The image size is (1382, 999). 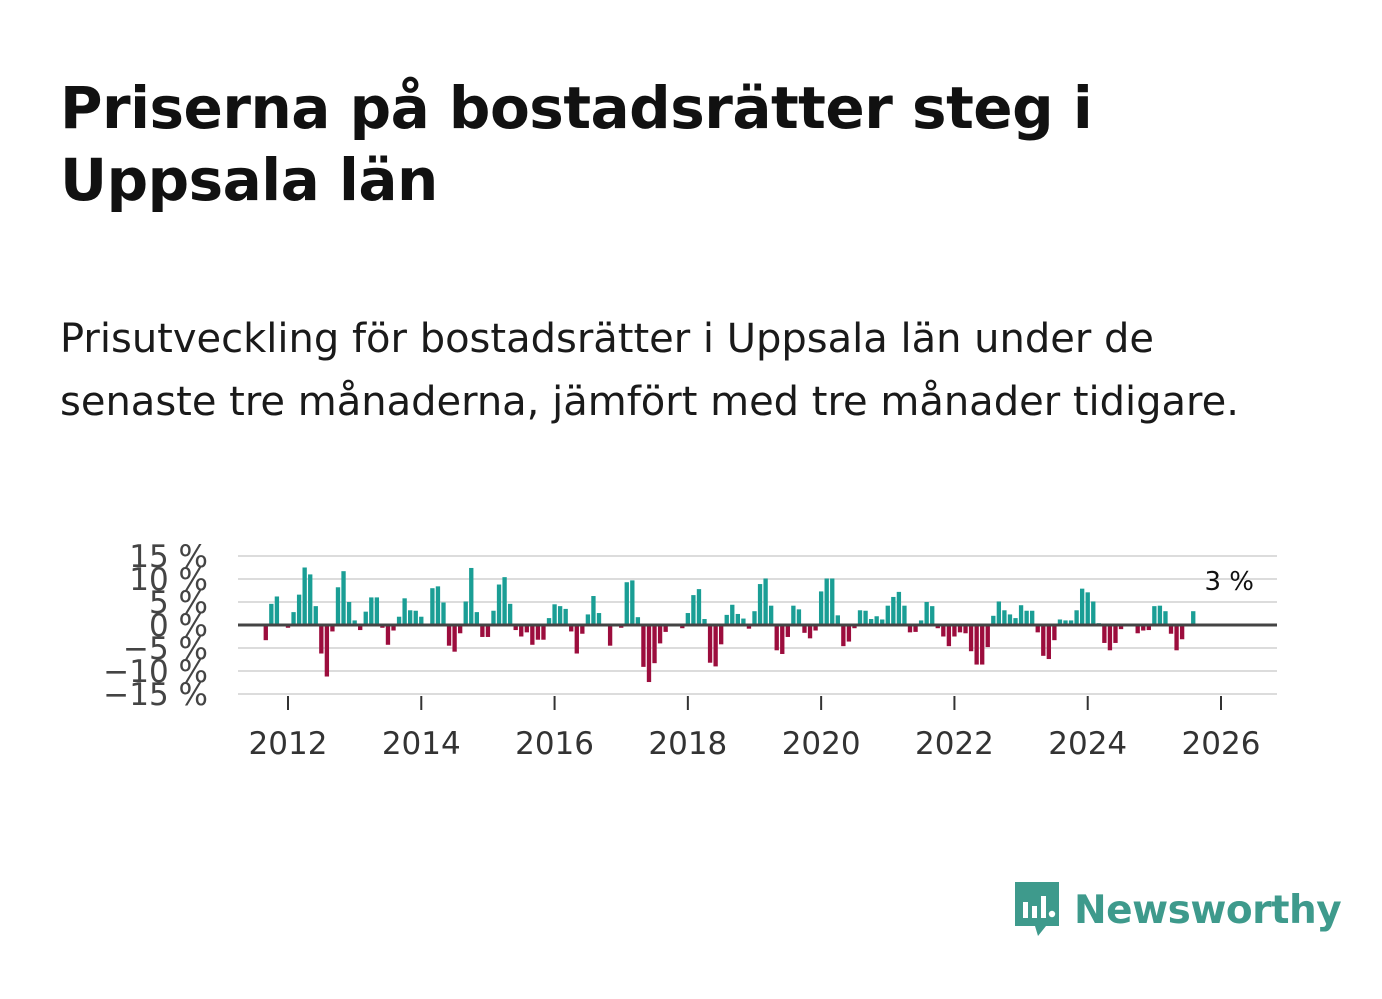 I want to click on x-tick-label: 2022, so click(x=954, y=744).